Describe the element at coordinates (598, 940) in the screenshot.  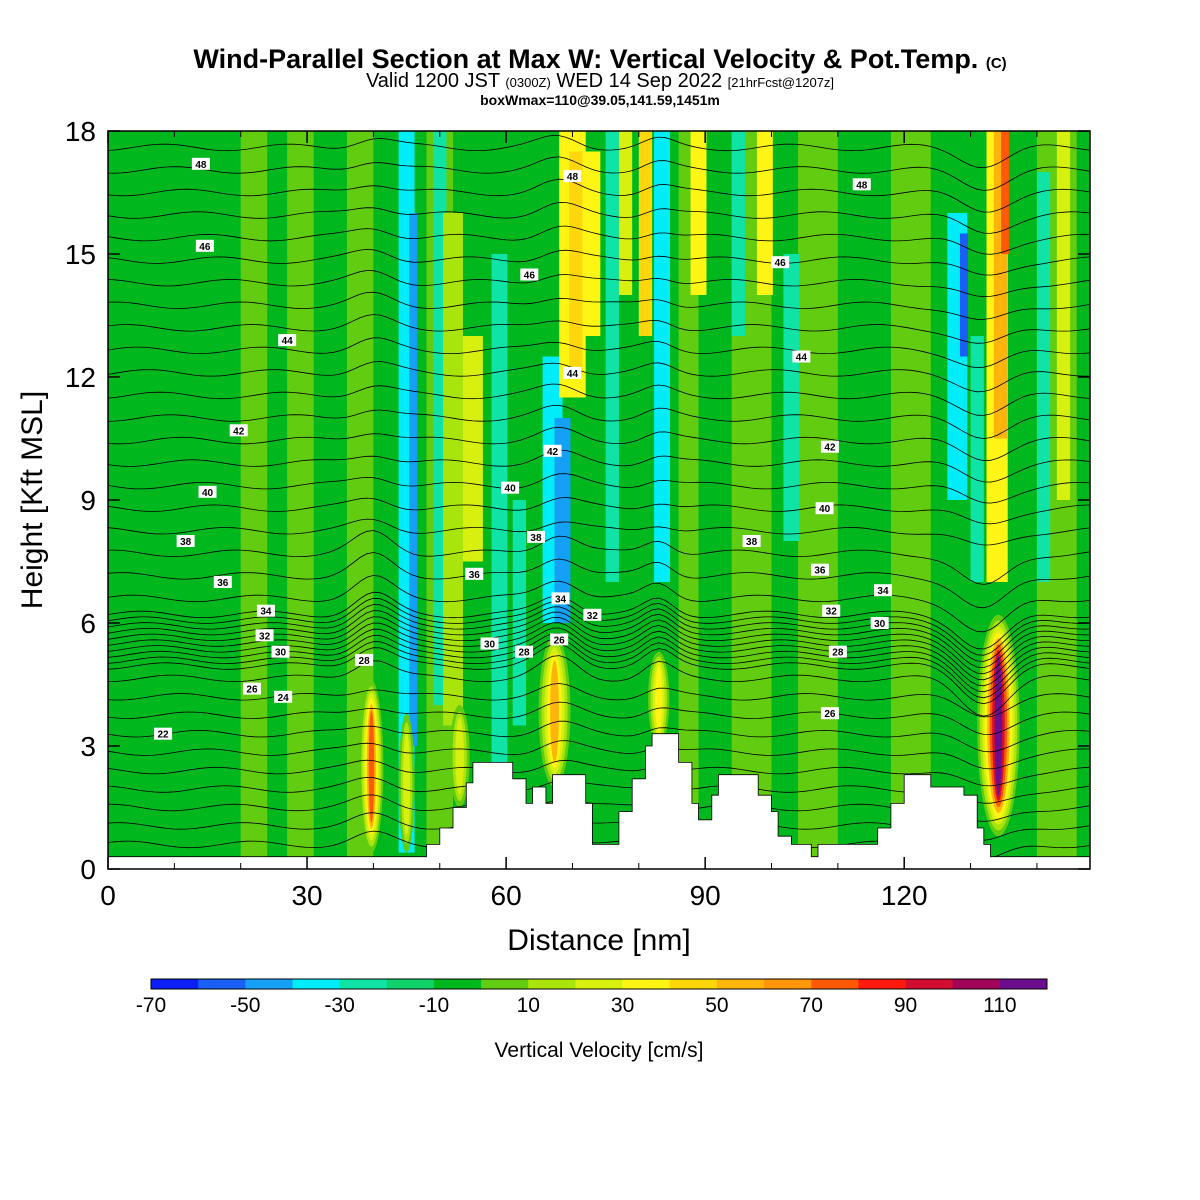
I see `x-axis-label: Distance [nm]` at that location.